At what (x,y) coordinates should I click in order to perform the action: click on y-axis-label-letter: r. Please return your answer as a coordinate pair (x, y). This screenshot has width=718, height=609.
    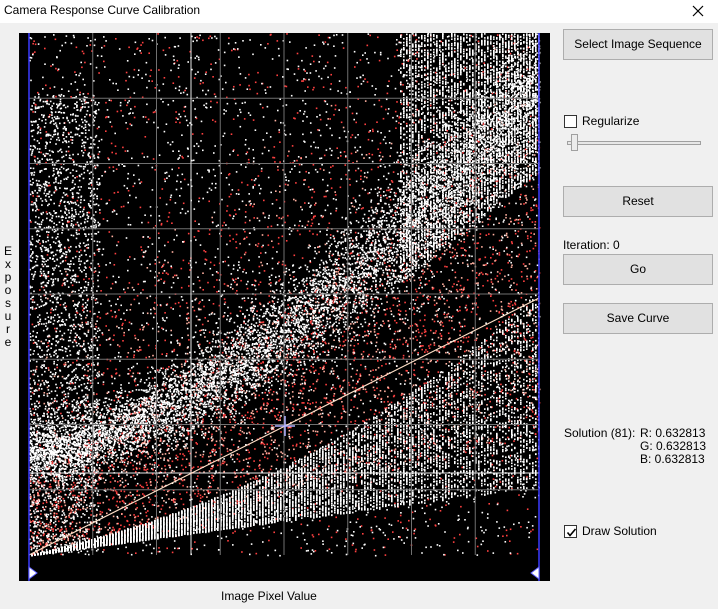
    Looking at the image, I should click on (8, 329).